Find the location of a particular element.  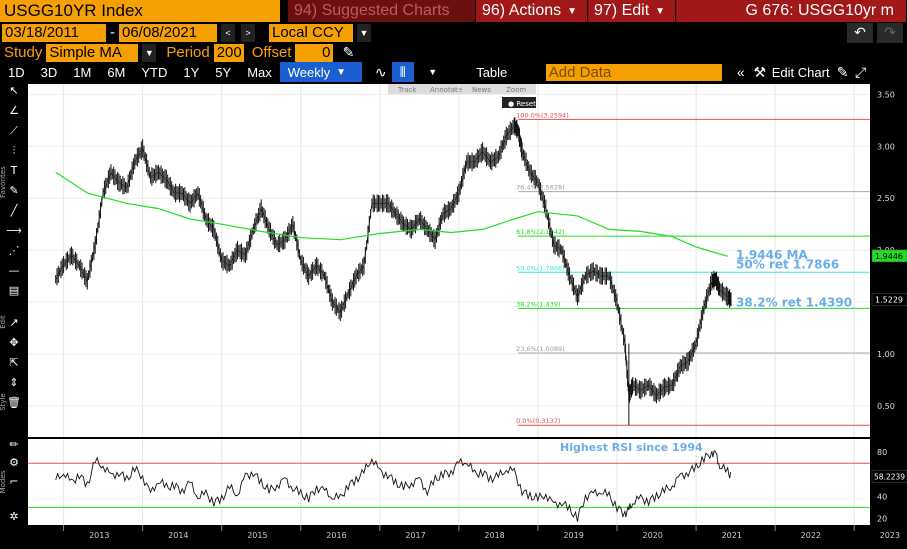

brush-icon: ✎ is located at coordinates (13, 190).